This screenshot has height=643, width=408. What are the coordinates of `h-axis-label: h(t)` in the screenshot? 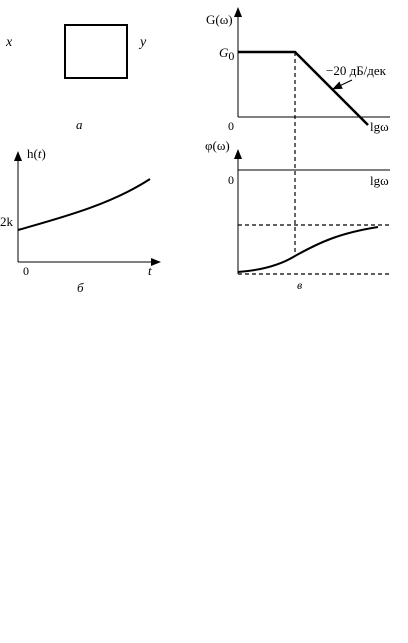 It's located at (36, 153).